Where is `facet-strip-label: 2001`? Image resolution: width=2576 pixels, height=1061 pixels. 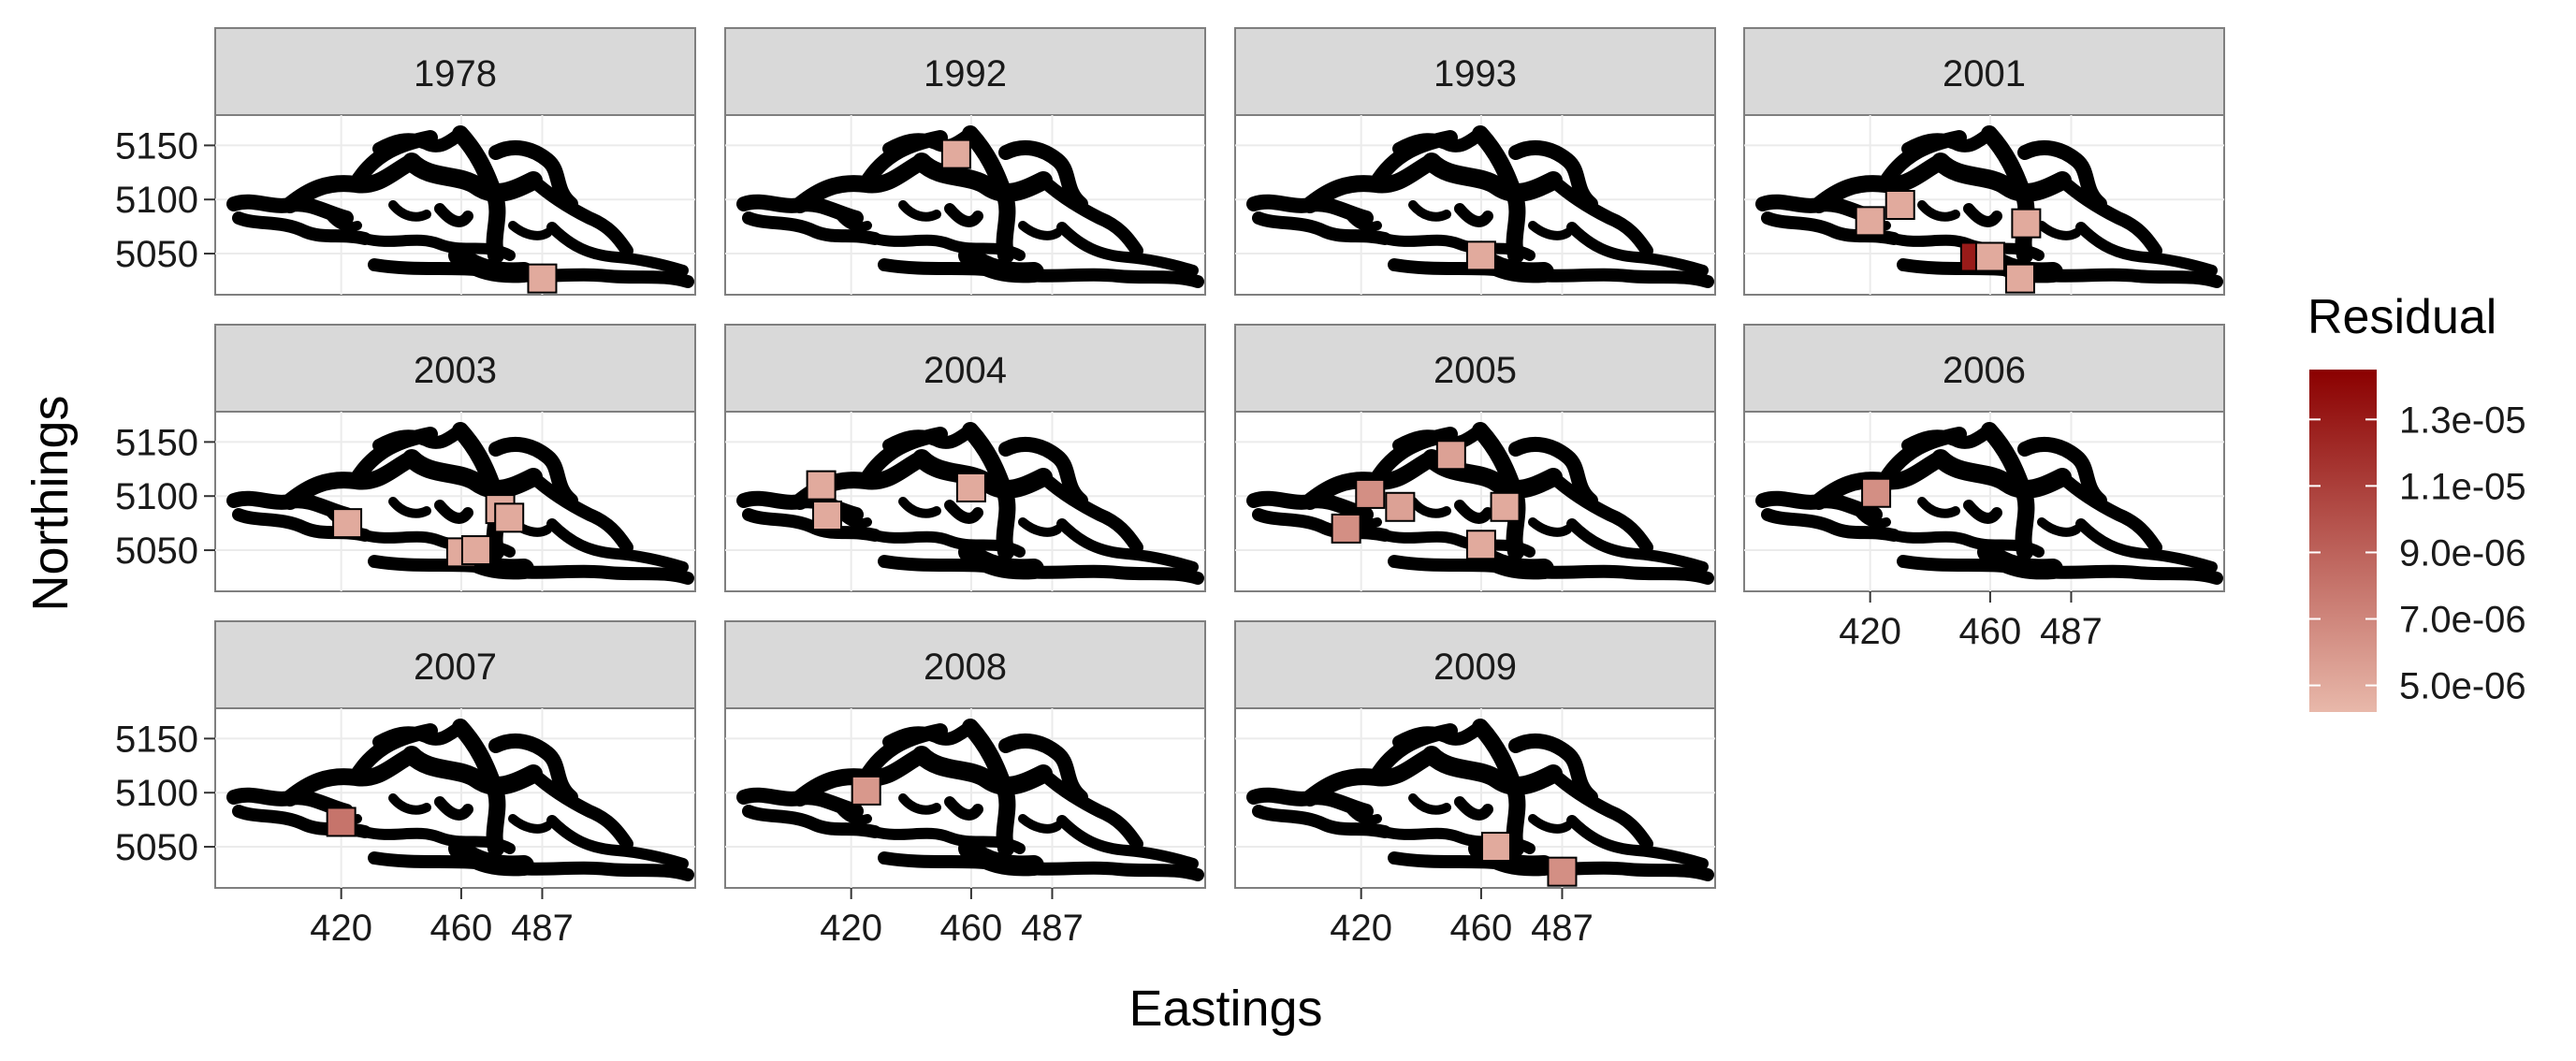
facet-strip-label: 2001 is located at coordinates (1984, 73).